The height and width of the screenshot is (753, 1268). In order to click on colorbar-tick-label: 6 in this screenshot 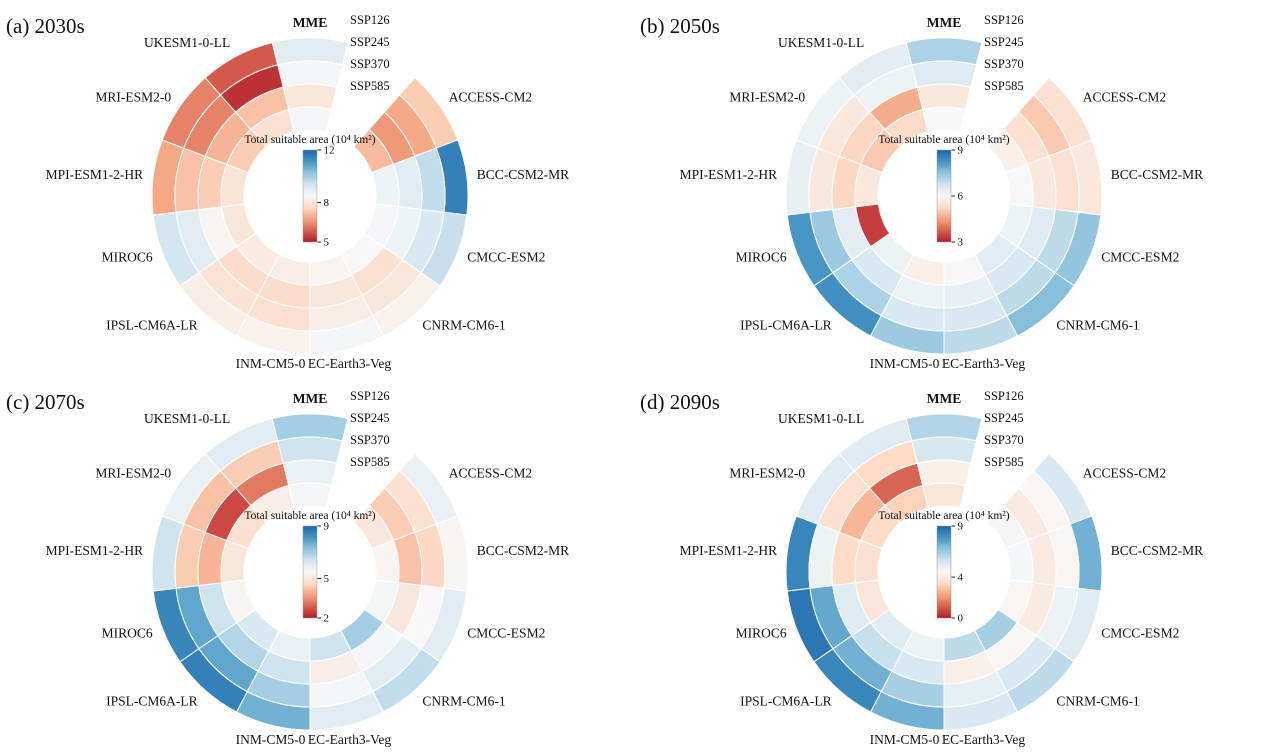, I will do `click(961, 197)`.